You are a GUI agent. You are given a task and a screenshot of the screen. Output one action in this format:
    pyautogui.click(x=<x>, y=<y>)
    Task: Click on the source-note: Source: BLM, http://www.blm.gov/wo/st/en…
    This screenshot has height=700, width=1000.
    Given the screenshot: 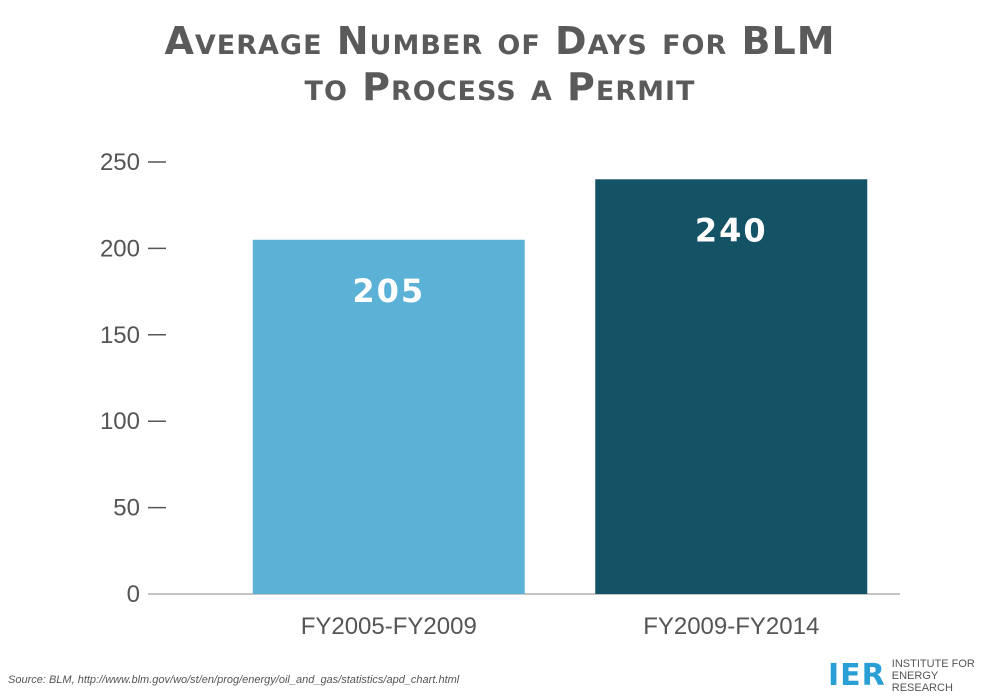 What is the action you would take?
    pyautogui.click(x=234, y=680)
    